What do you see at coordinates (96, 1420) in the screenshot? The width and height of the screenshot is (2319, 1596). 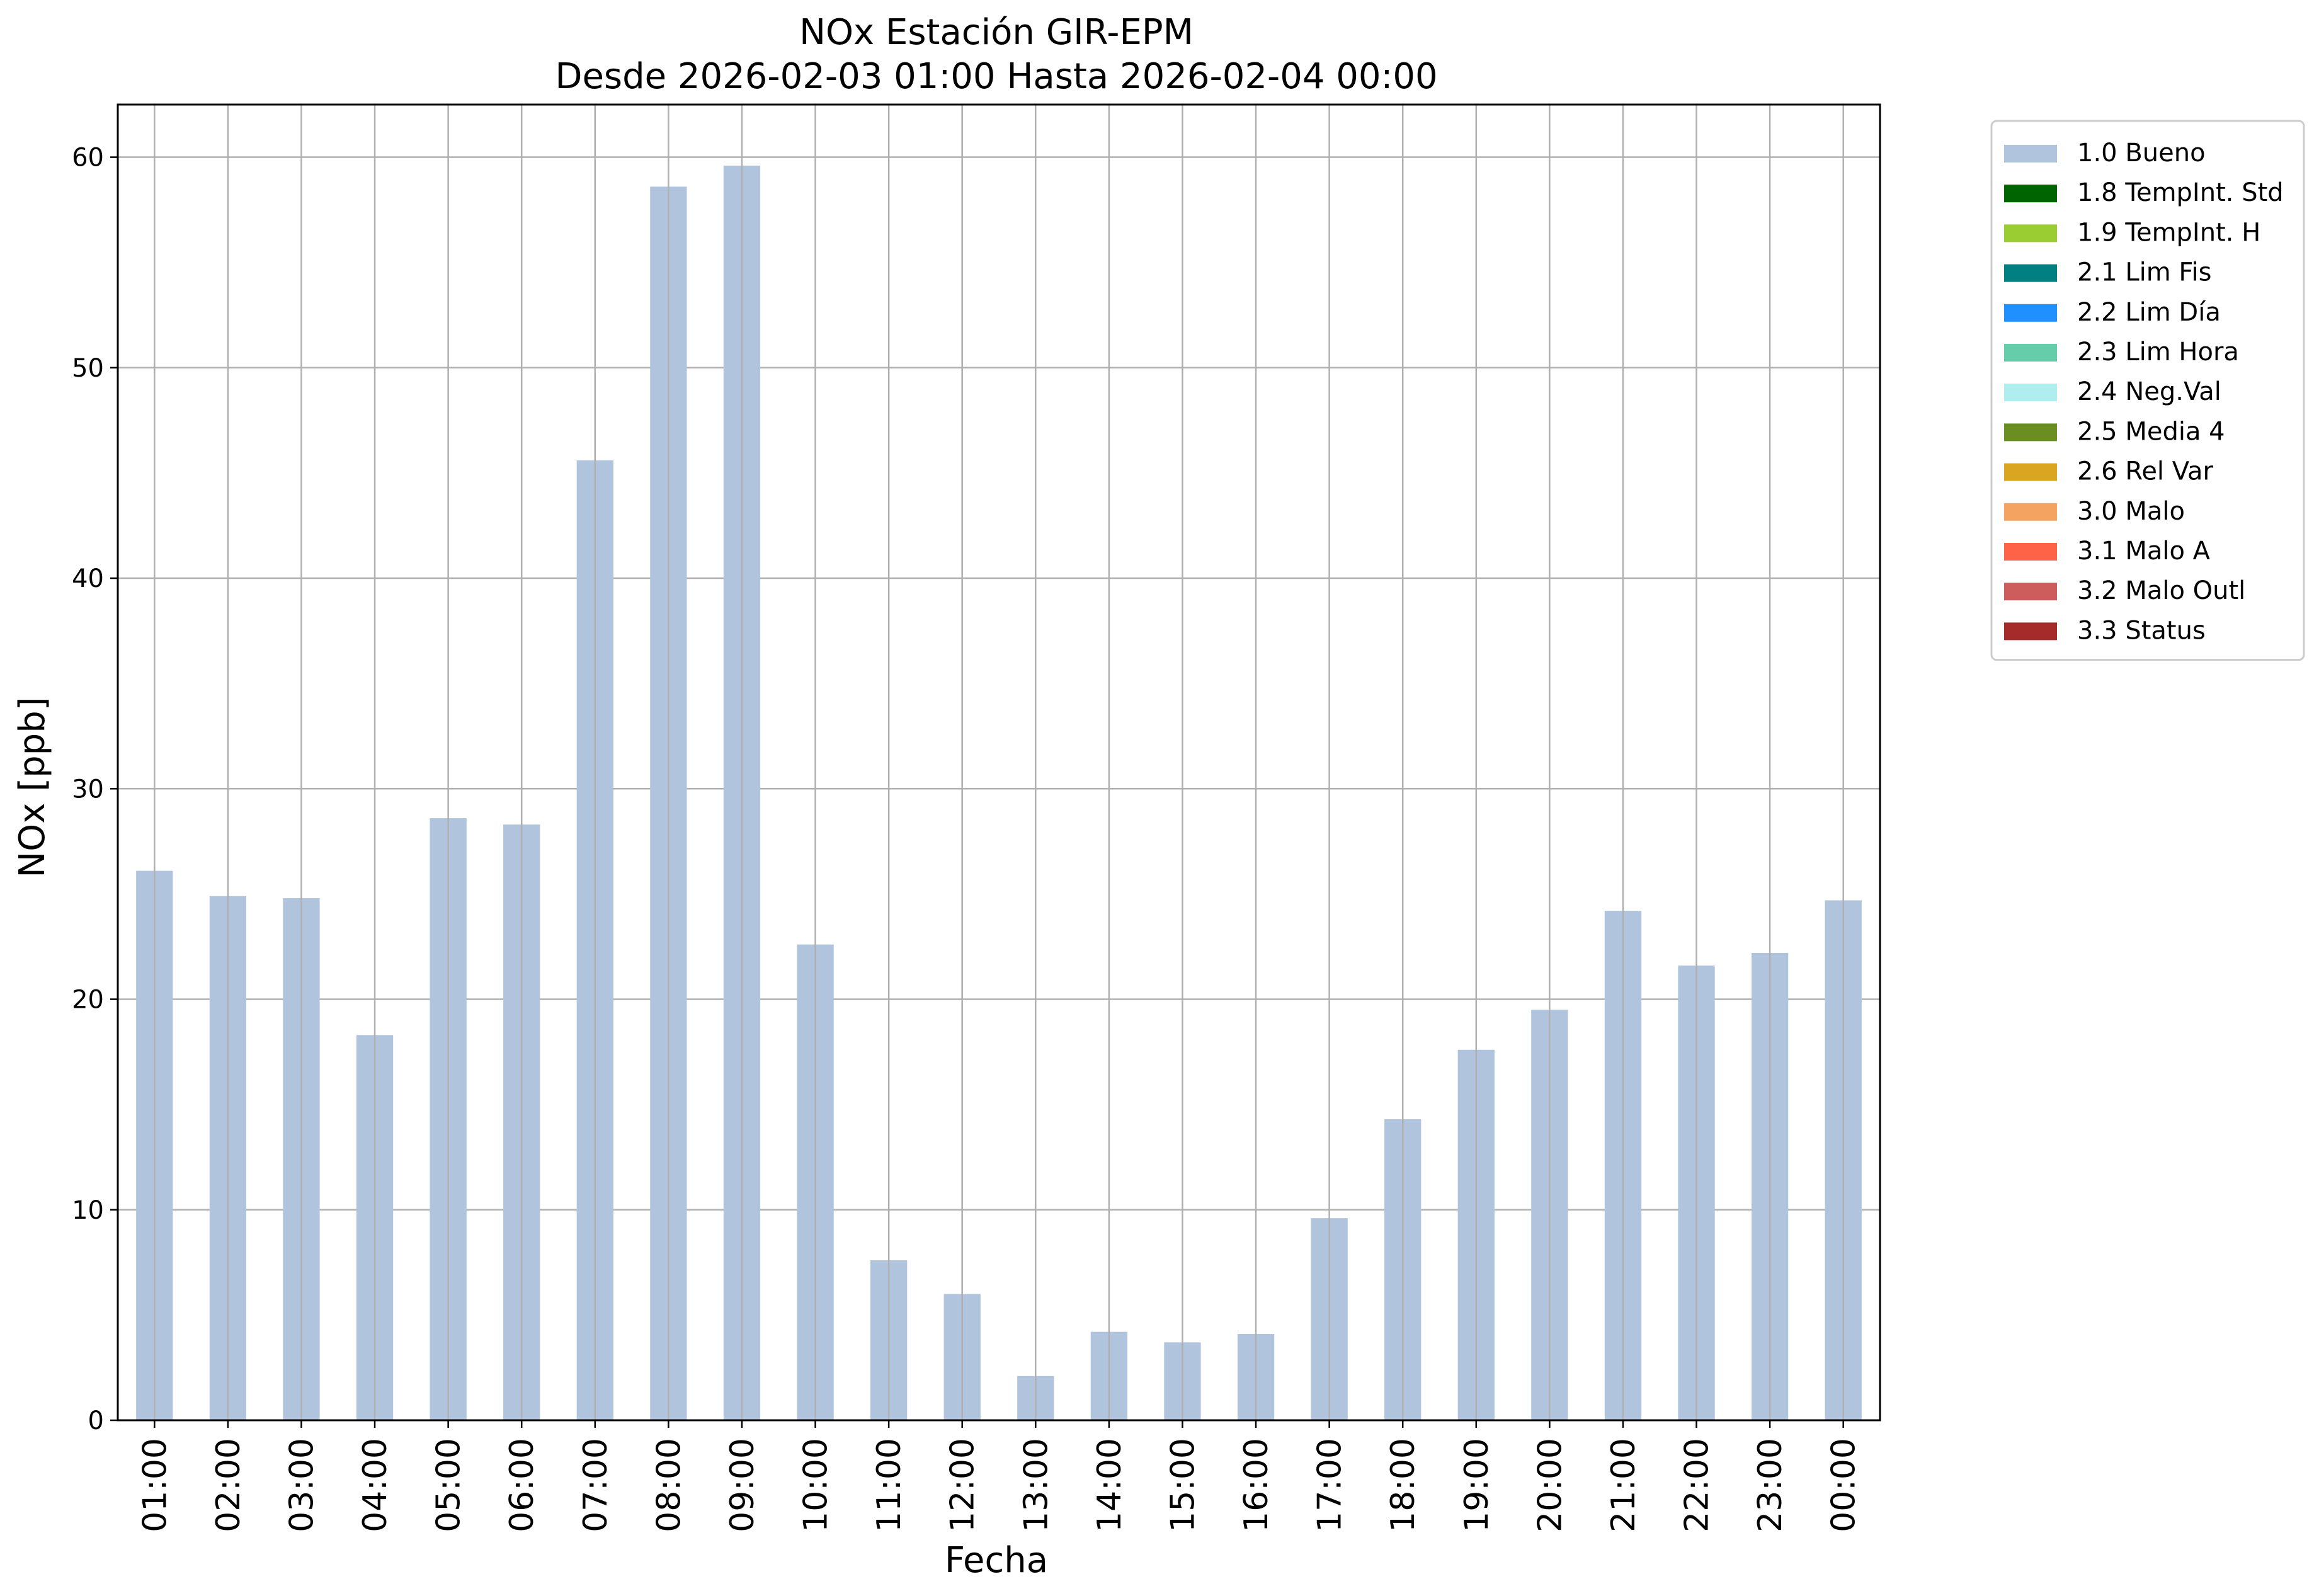 I see `y-tick-label: 0` at bounding box center [96, 1420].